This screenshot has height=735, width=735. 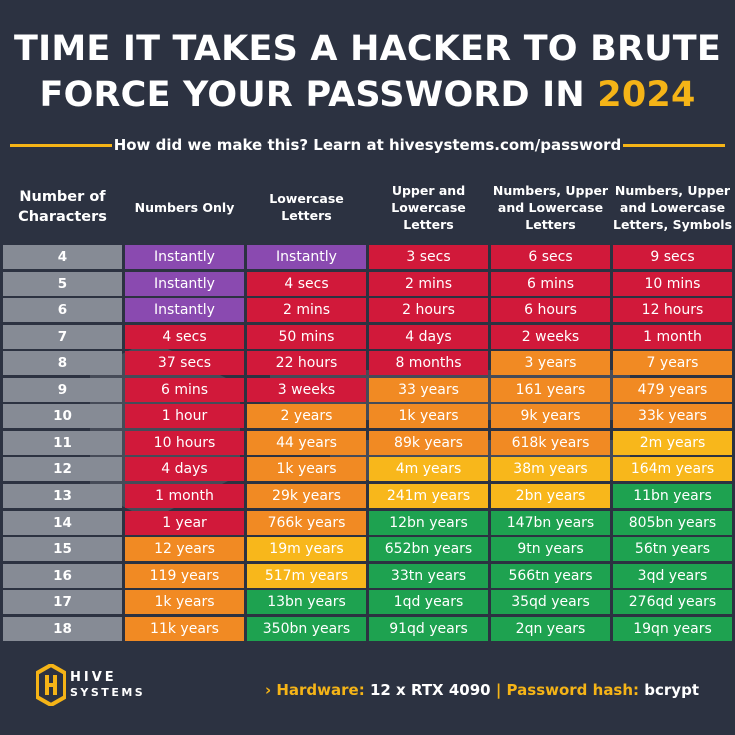 What do you see at coordinates (550, 257) in the screenshot?
I see `time-cell: 6 secs` at bounding box center [550, 257].